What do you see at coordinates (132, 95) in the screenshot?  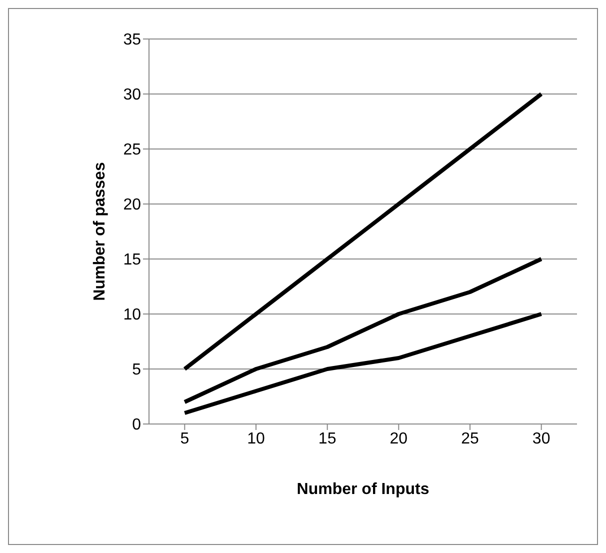 I see `y-tick-label: 30` at bounding box center [132, 95].